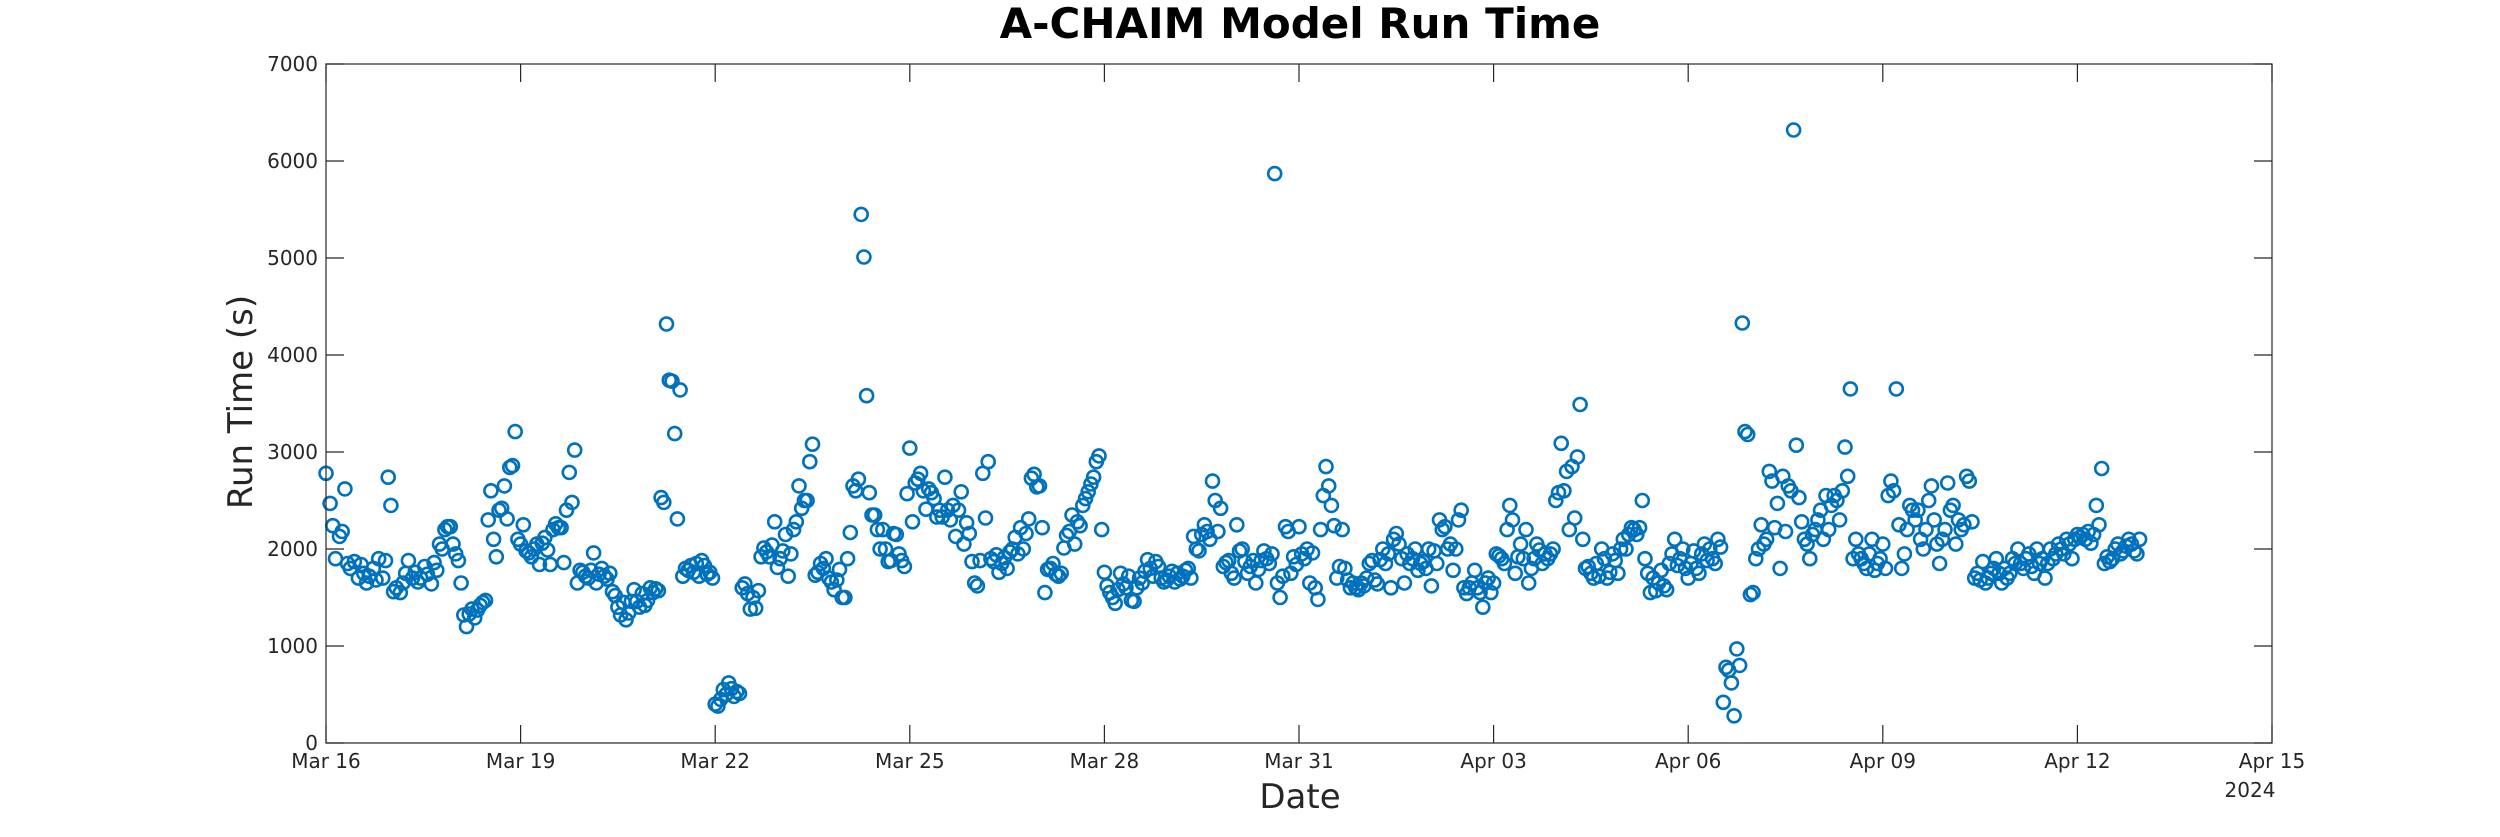 The image size is (2500, 837). Describe the element at coordinates (2272, 761) in the screenshot. I see `x-tick-label: Apr 15` at that location.